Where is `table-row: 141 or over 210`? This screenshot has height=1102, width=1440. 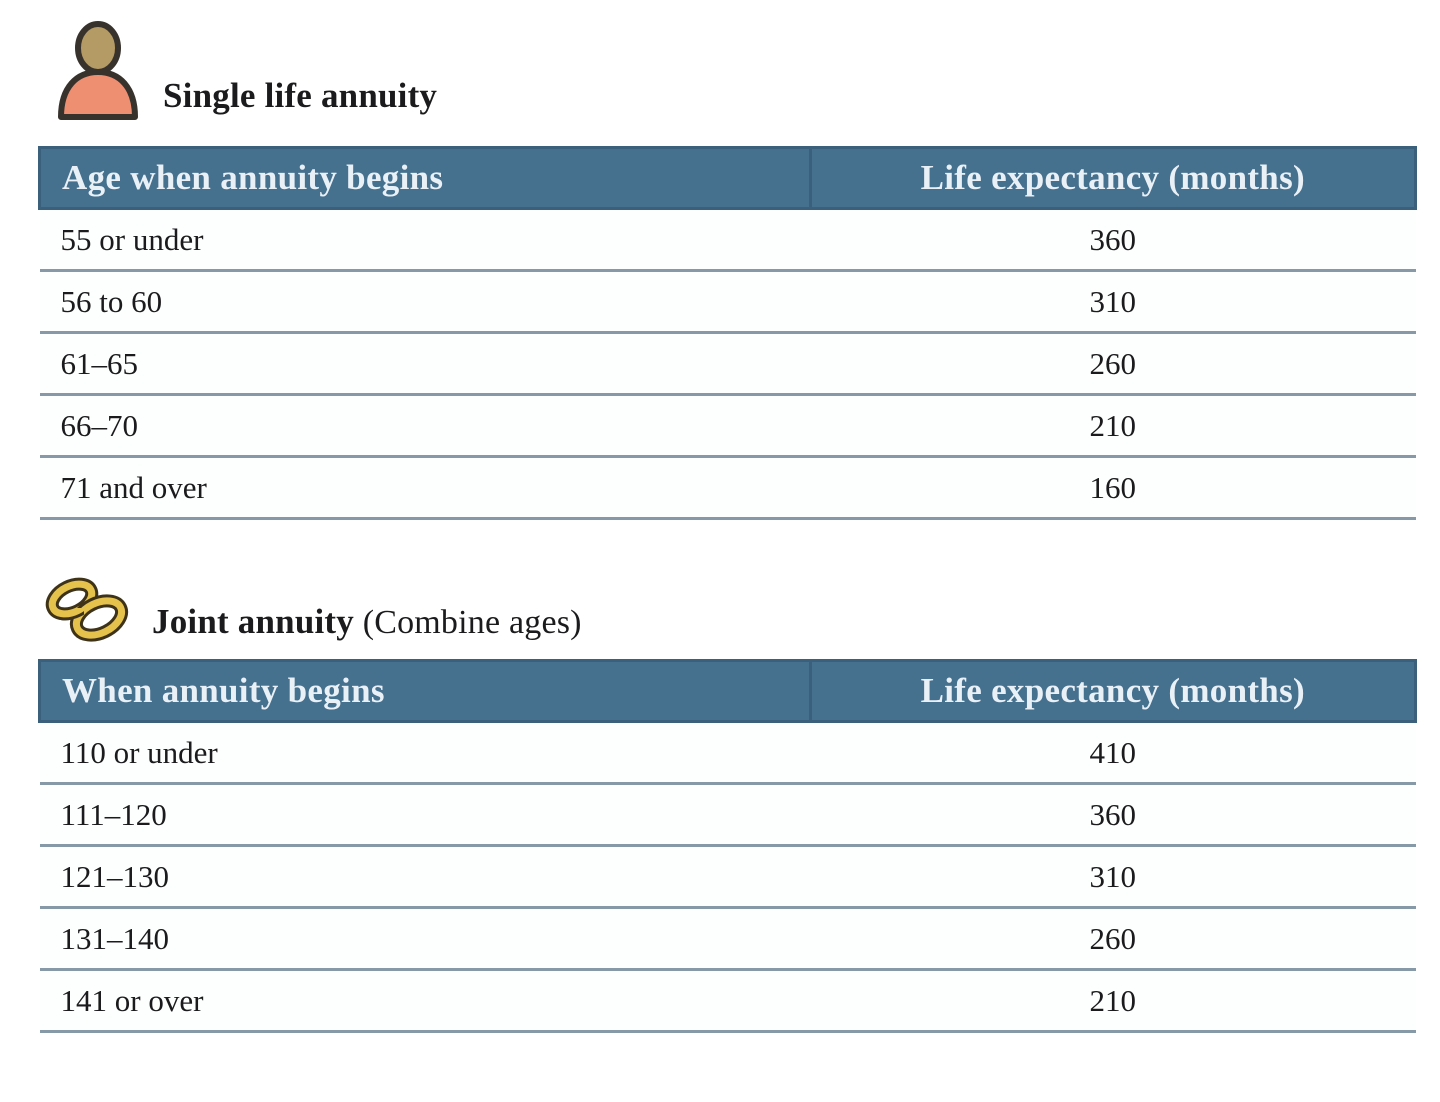
table-row: 141 or over 210 is located at coordinates (727, 1001).